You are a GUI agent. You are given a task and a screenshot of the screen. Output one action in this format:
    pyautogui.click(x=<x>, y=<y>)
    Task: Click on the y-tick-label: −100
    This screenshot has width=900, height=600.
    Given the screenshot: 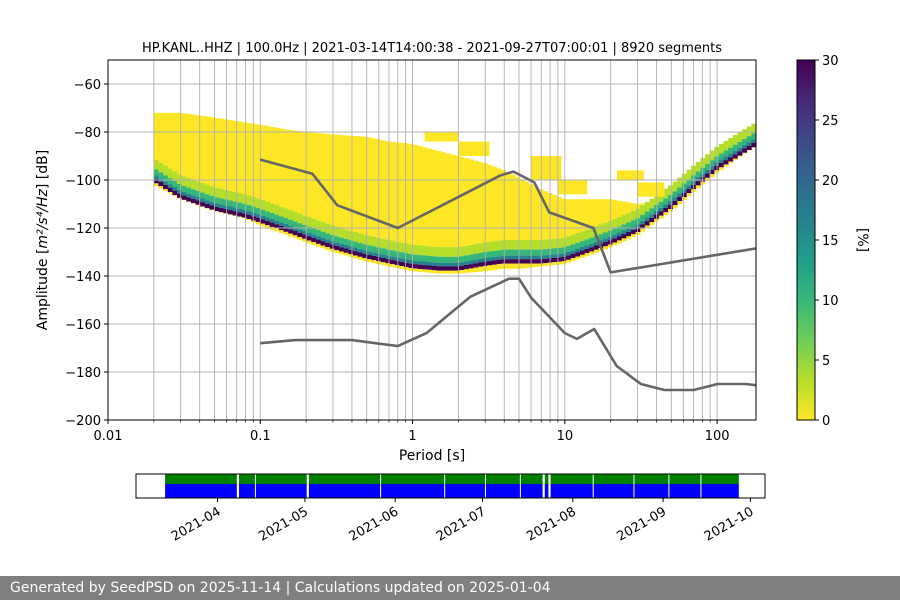 What is the action you would take?
    pyautogui.click(x=83, y=181)
    